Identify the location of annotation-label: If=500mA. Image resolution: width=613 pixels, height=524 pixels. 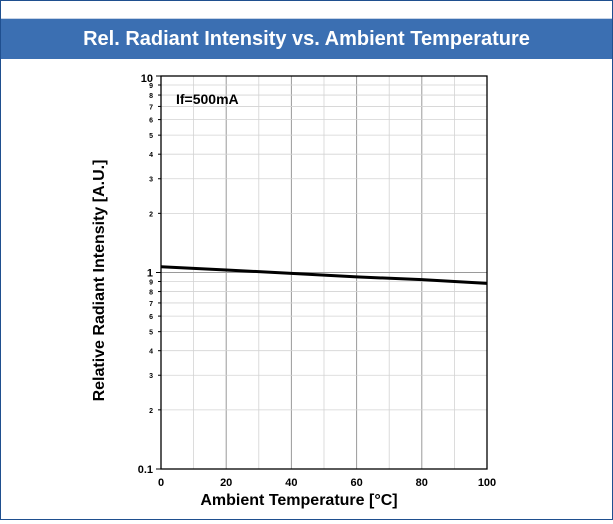
(207, 99).